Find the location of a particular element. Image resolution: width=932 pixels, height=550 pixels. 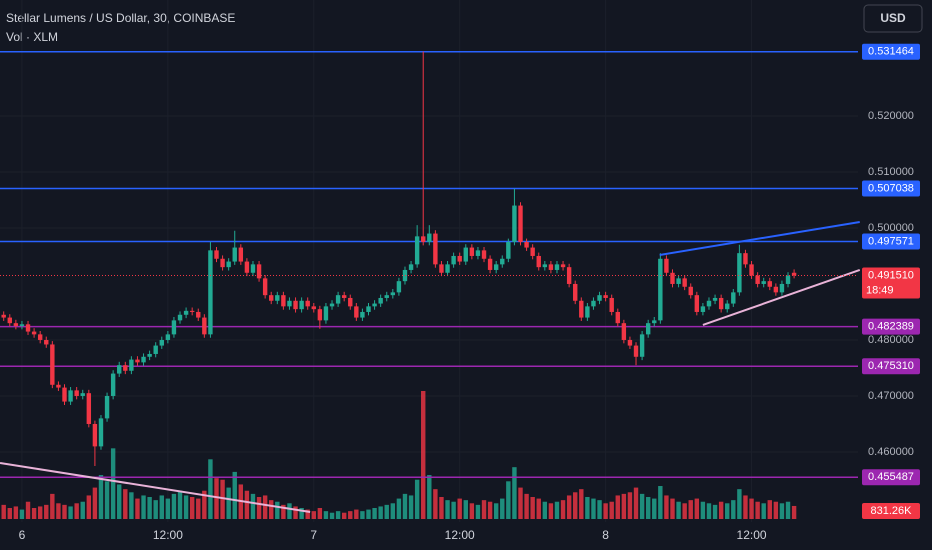

currency-label: USD is located at coordinates (893, 18).